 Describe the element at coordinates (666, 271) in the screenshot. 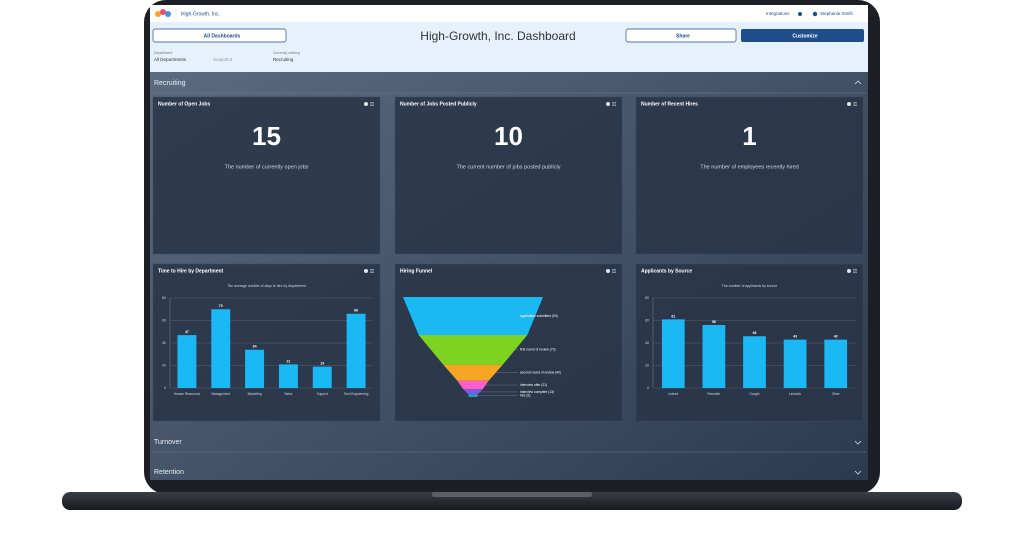

I see `card-title: Applicants by Source` at that location.